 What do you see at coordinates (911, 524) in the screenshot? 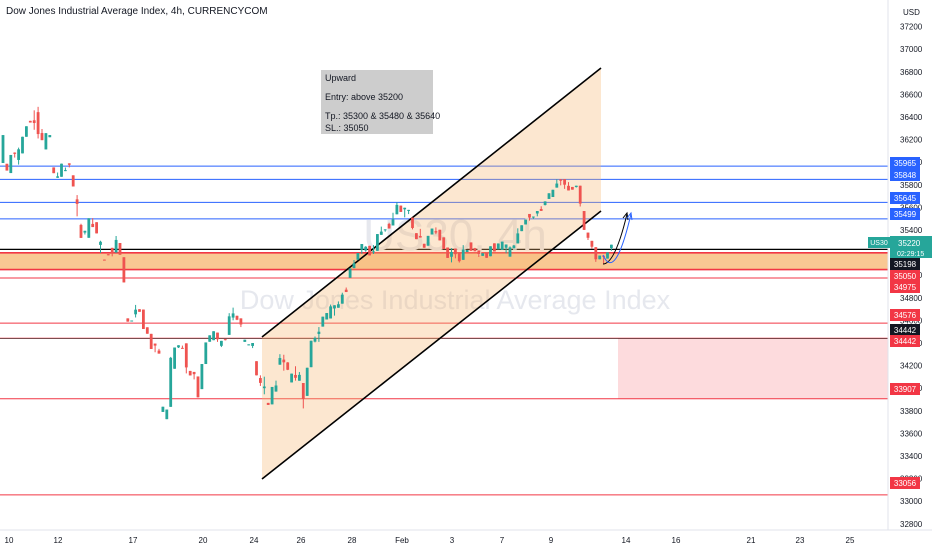
I see `y-tick-label: 32800` at bounding box center [911, 524].